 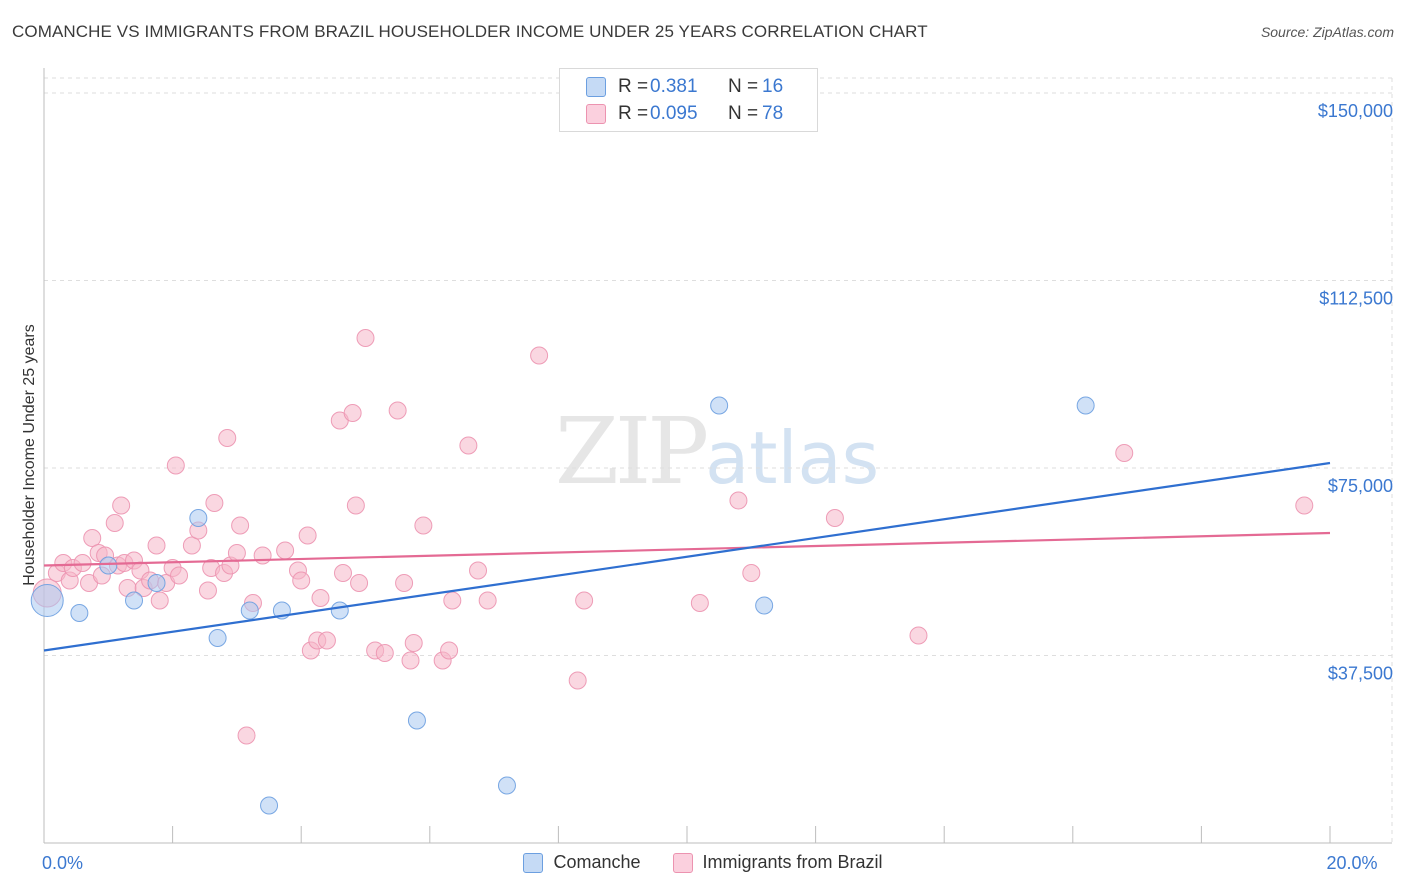 I want to click on series-legend: Comanche Immigrants from Brazil, so click(x=703, y=862).